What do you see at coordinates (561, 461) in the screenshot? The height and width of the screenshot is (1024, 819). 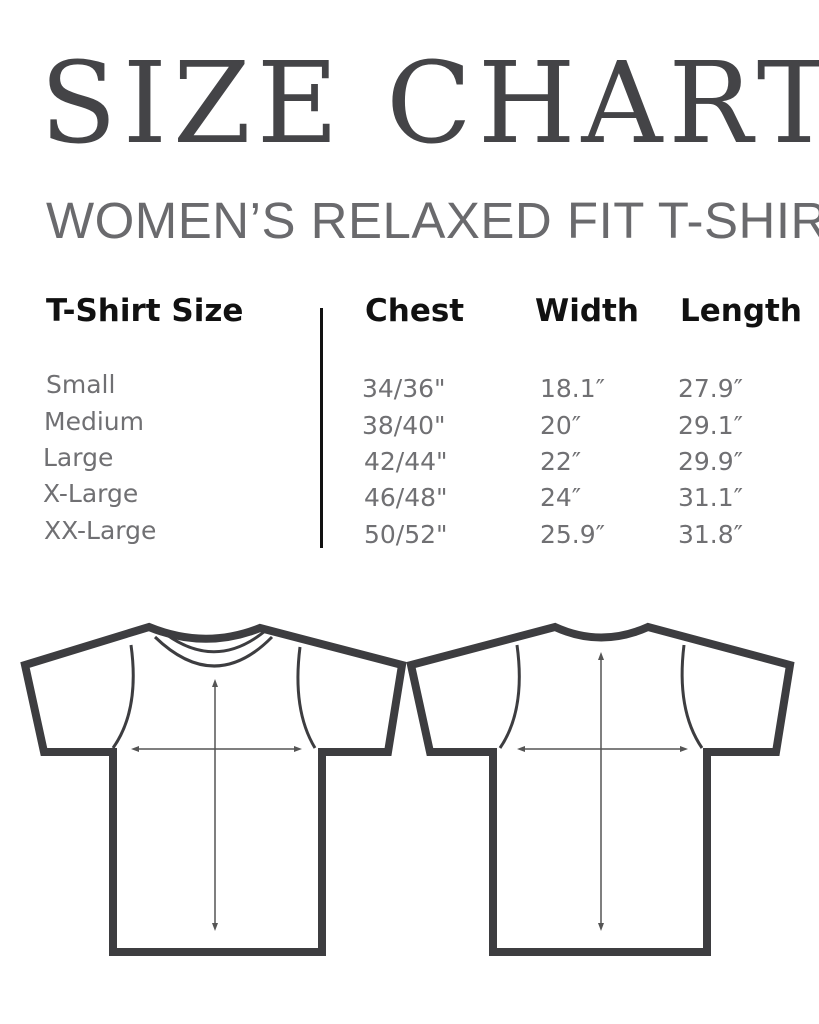 I see `cell-width: 22″` at bounding box center [561, 461].